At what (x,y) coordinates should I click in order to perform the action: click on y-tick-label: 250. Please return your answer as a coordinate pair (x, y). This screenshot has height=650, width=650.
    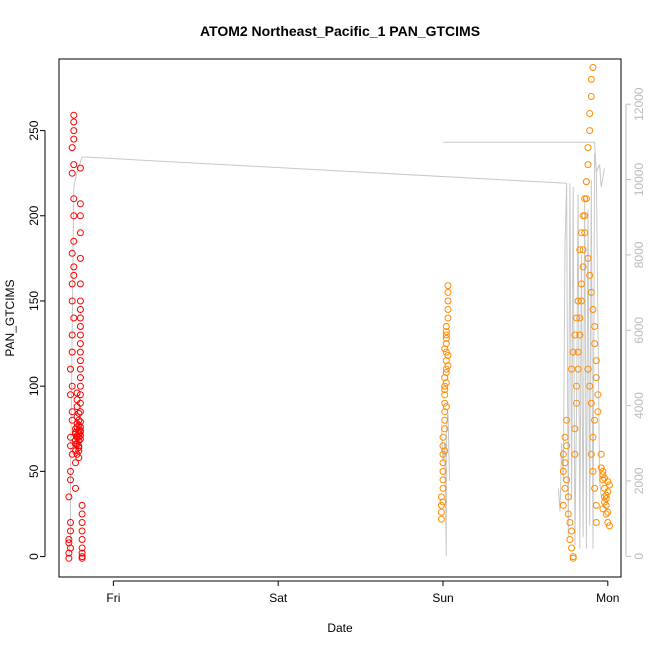
    Looking at the image, I should click on (34, 130).